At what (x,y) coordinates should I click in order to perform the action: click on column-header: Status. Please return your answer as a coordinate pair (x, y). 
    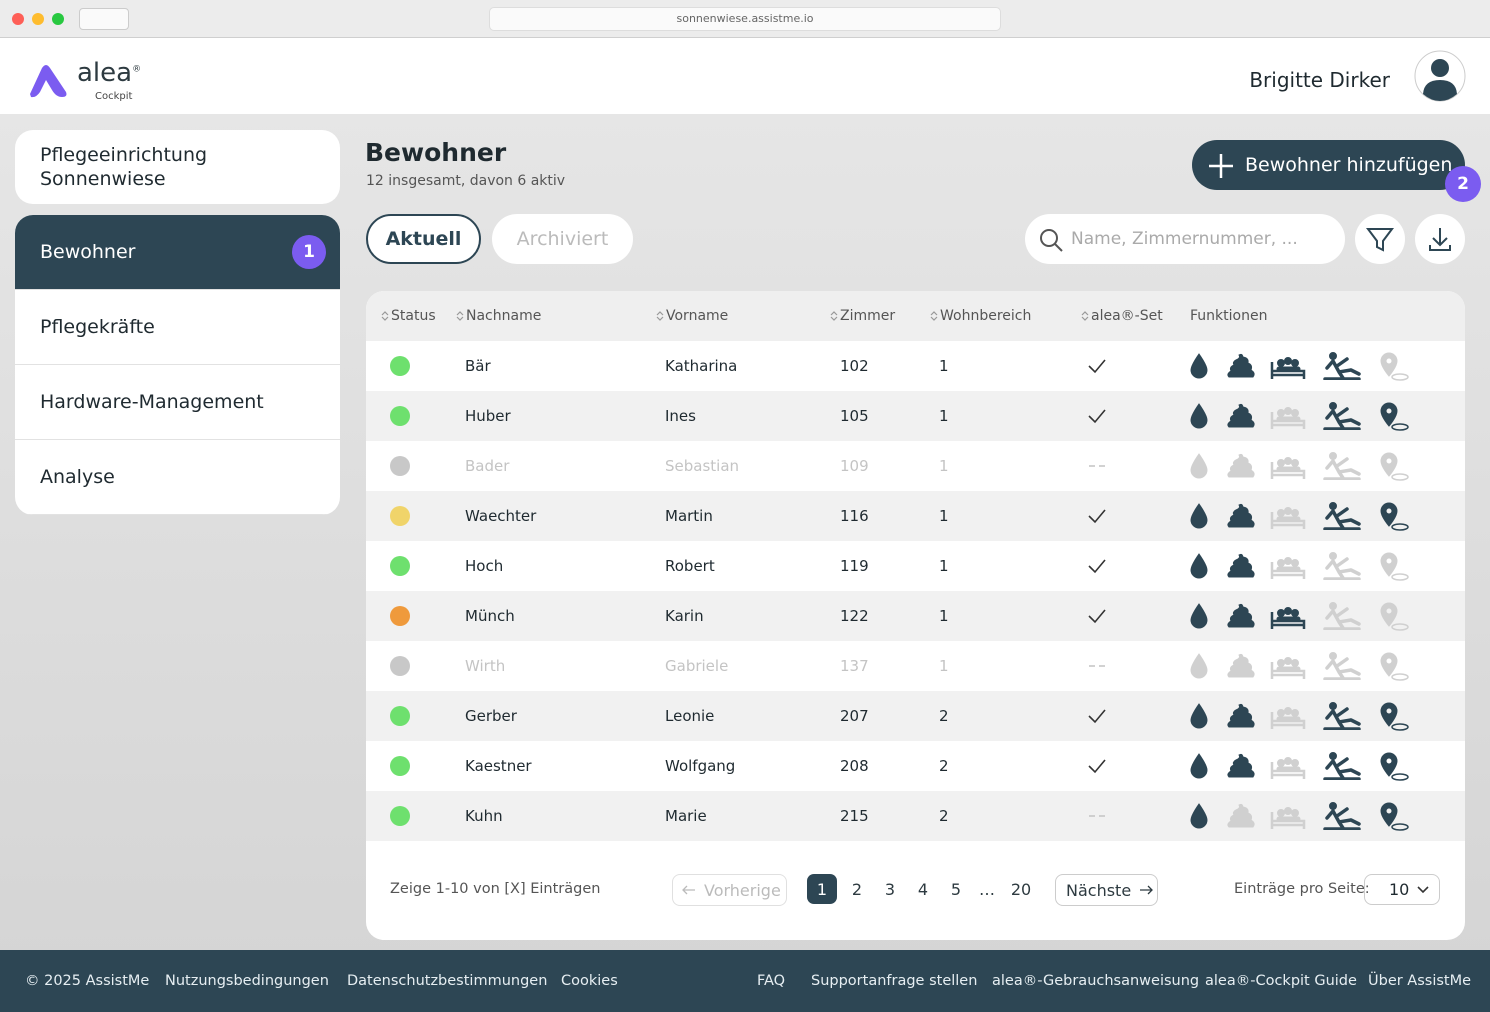
    Looking at the image, I should click on (408, 316).